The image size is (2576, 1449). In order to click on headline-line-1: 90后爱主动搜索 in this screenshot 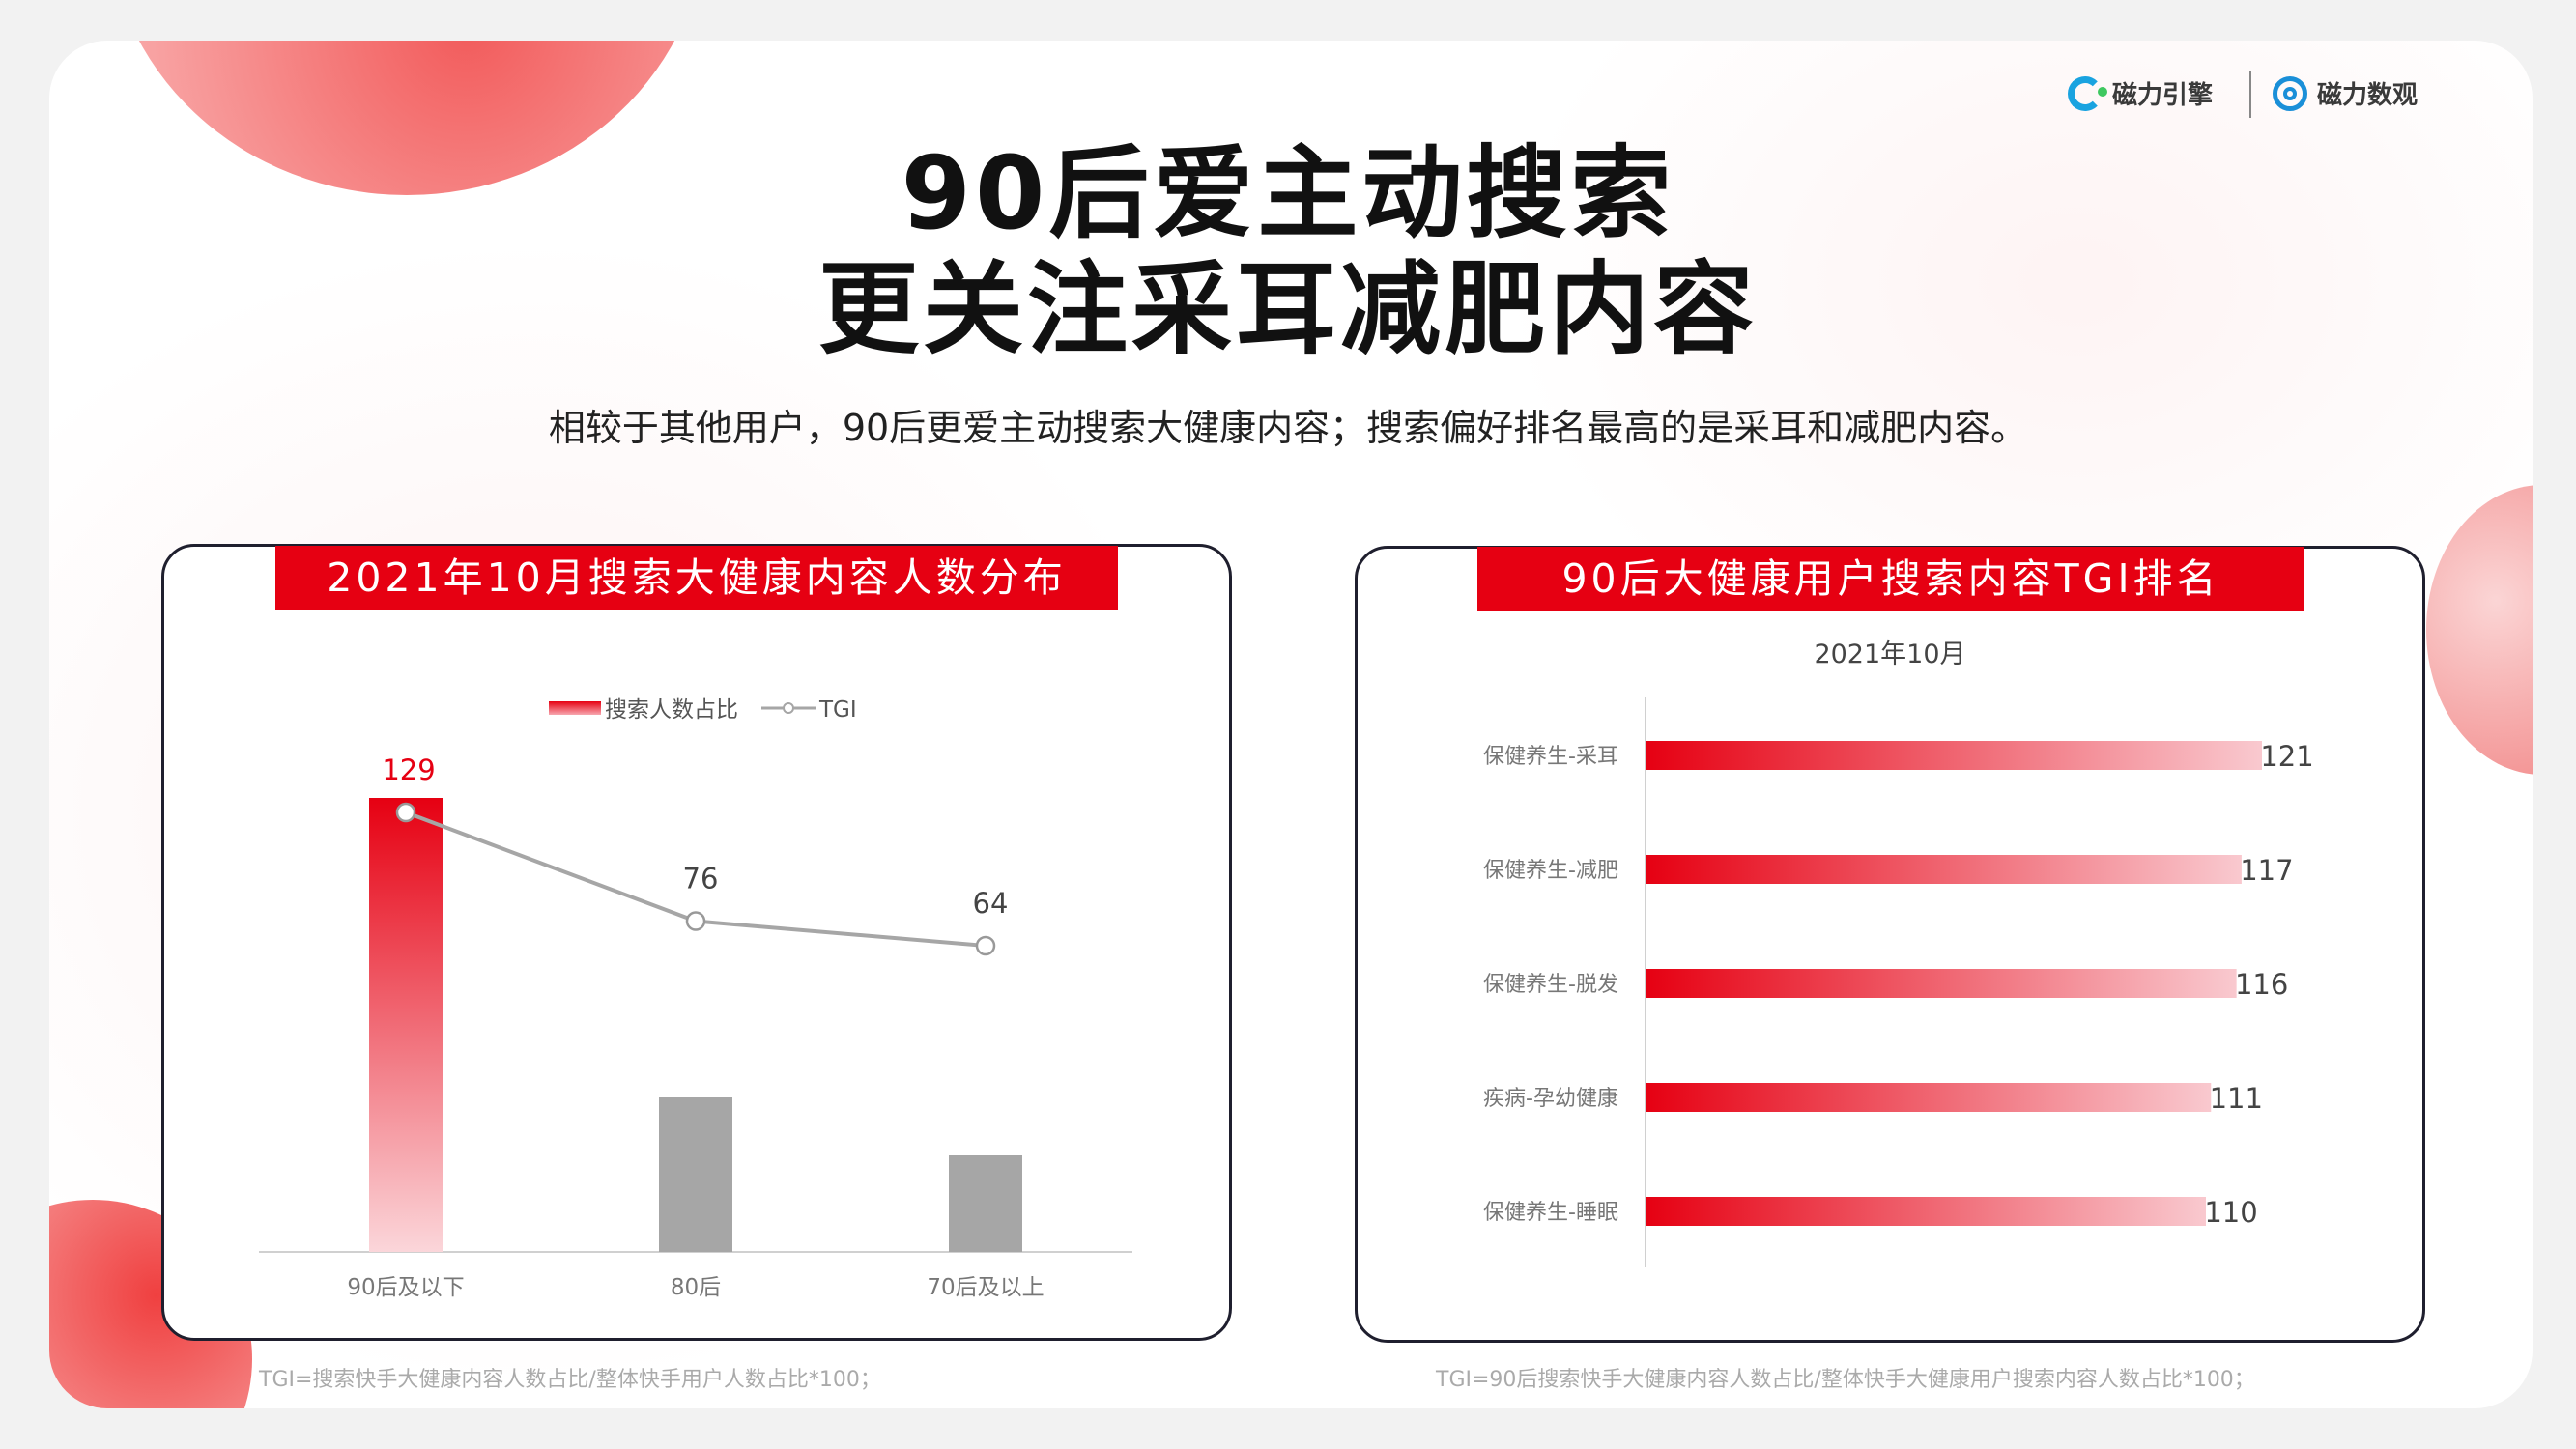, I will do `click(1288, 193)`.